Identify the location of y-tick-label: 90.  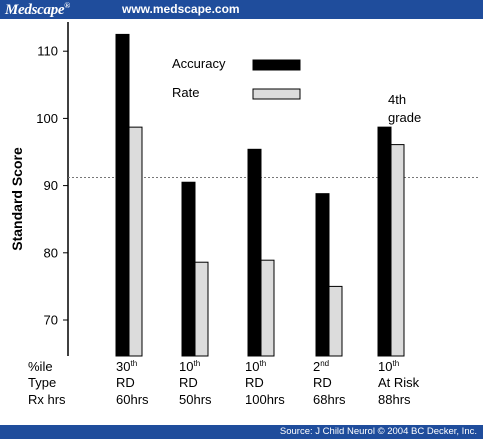
(51, 185).